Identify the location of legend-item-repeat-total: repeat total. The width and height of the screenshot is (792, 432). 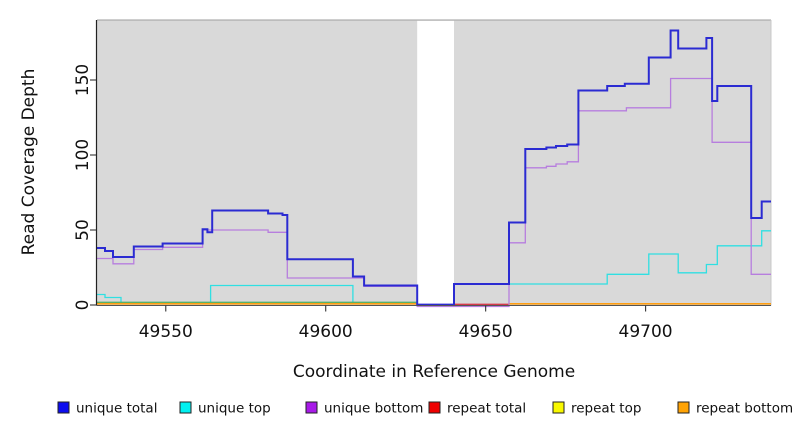
(477, 409).